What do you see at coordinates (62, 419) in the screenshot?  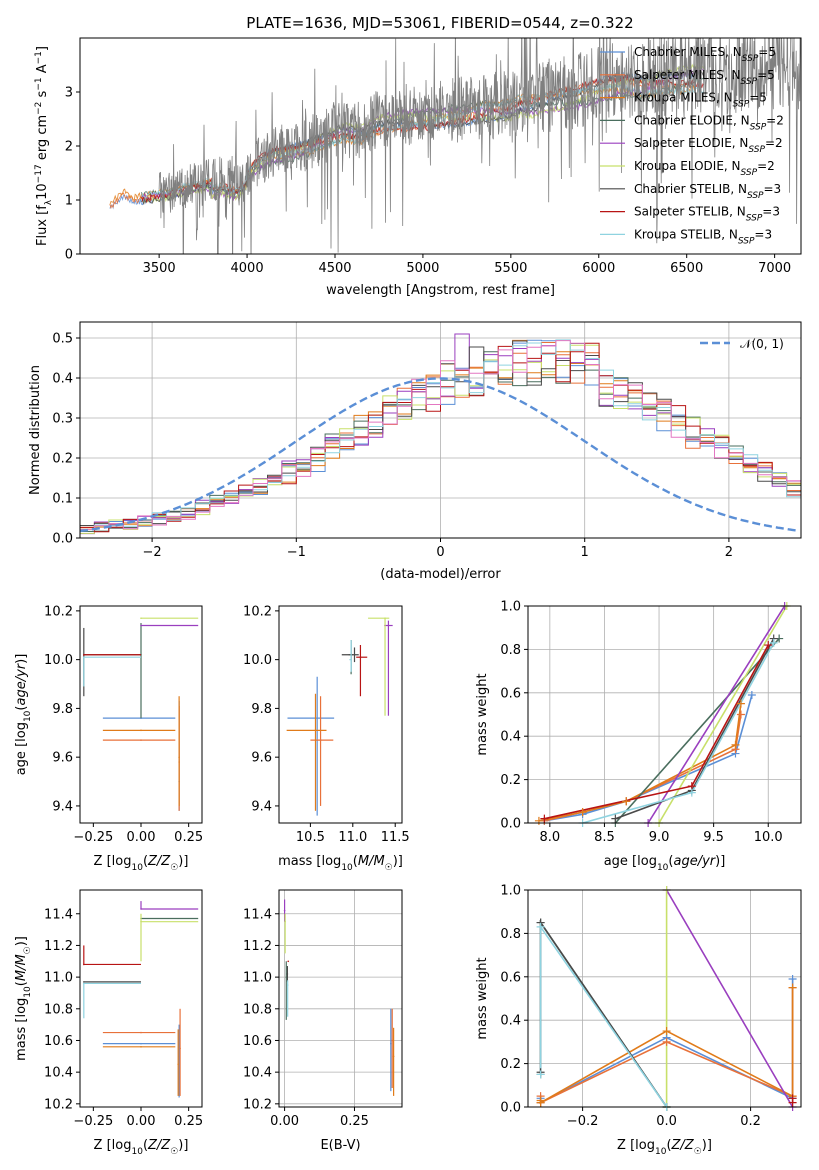 I see `y-tick-label: 0.3` at bounding box center [62, 419].